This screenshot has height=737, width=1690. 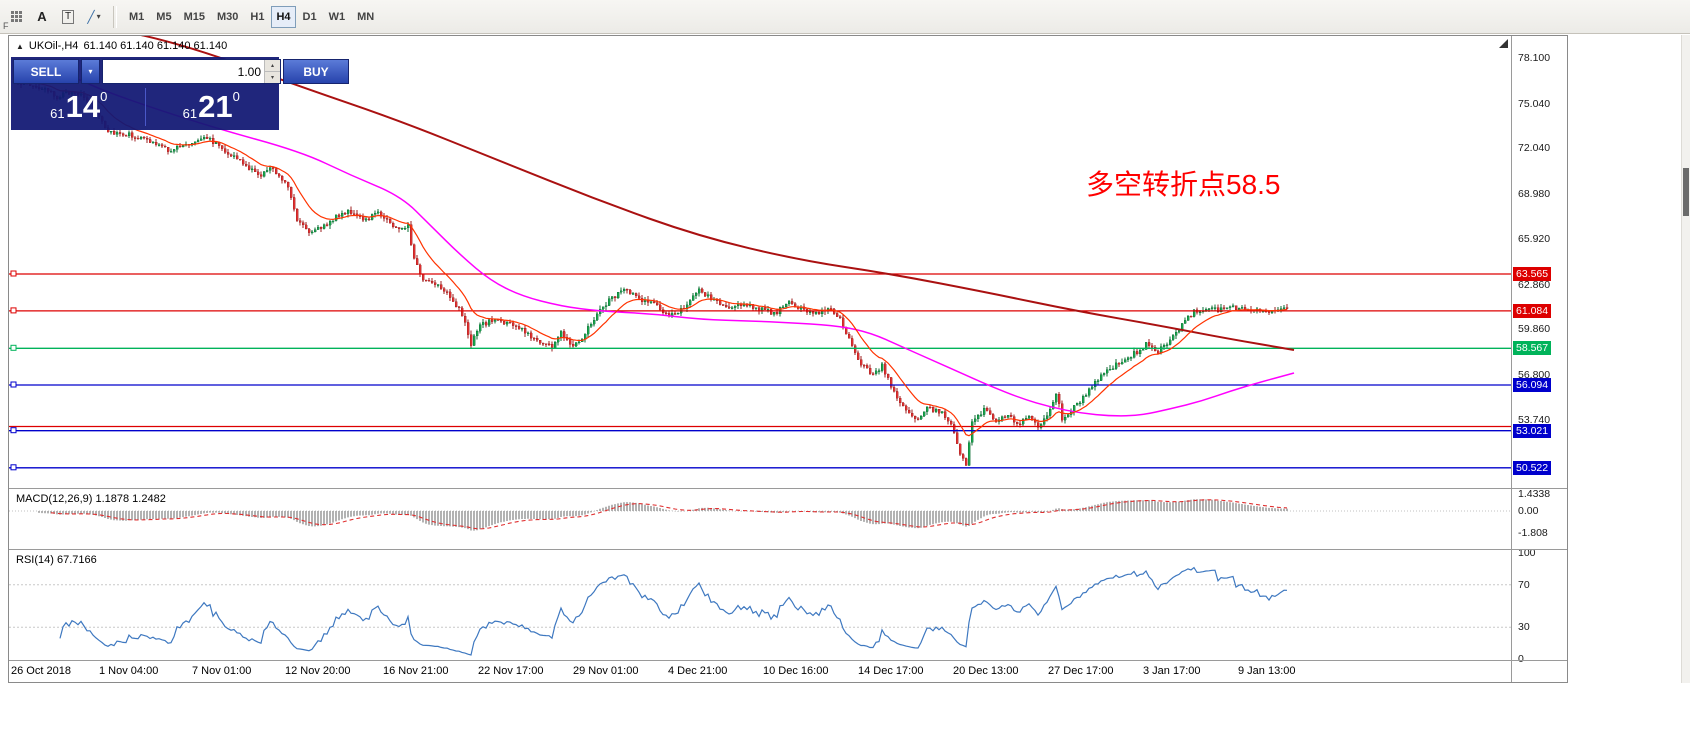 I want to click on price-level-badge: 63.565, so click(x=1532, y=274).